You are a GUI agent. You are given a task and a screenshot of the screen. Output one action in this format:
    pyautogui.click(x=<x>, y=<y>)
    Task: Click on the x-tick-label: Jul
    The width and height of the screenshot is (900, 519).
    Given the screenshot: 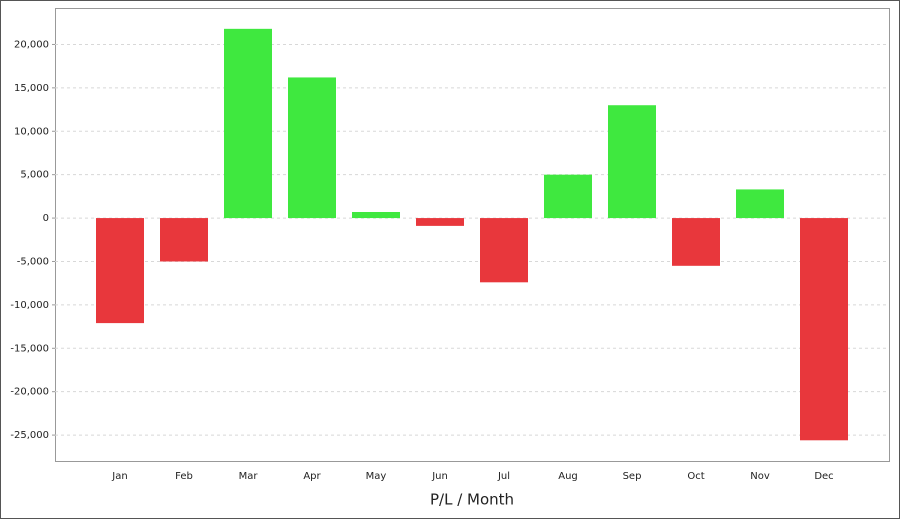 What is the action you would take?
    pyautogui.click(x=503, y=476)
    